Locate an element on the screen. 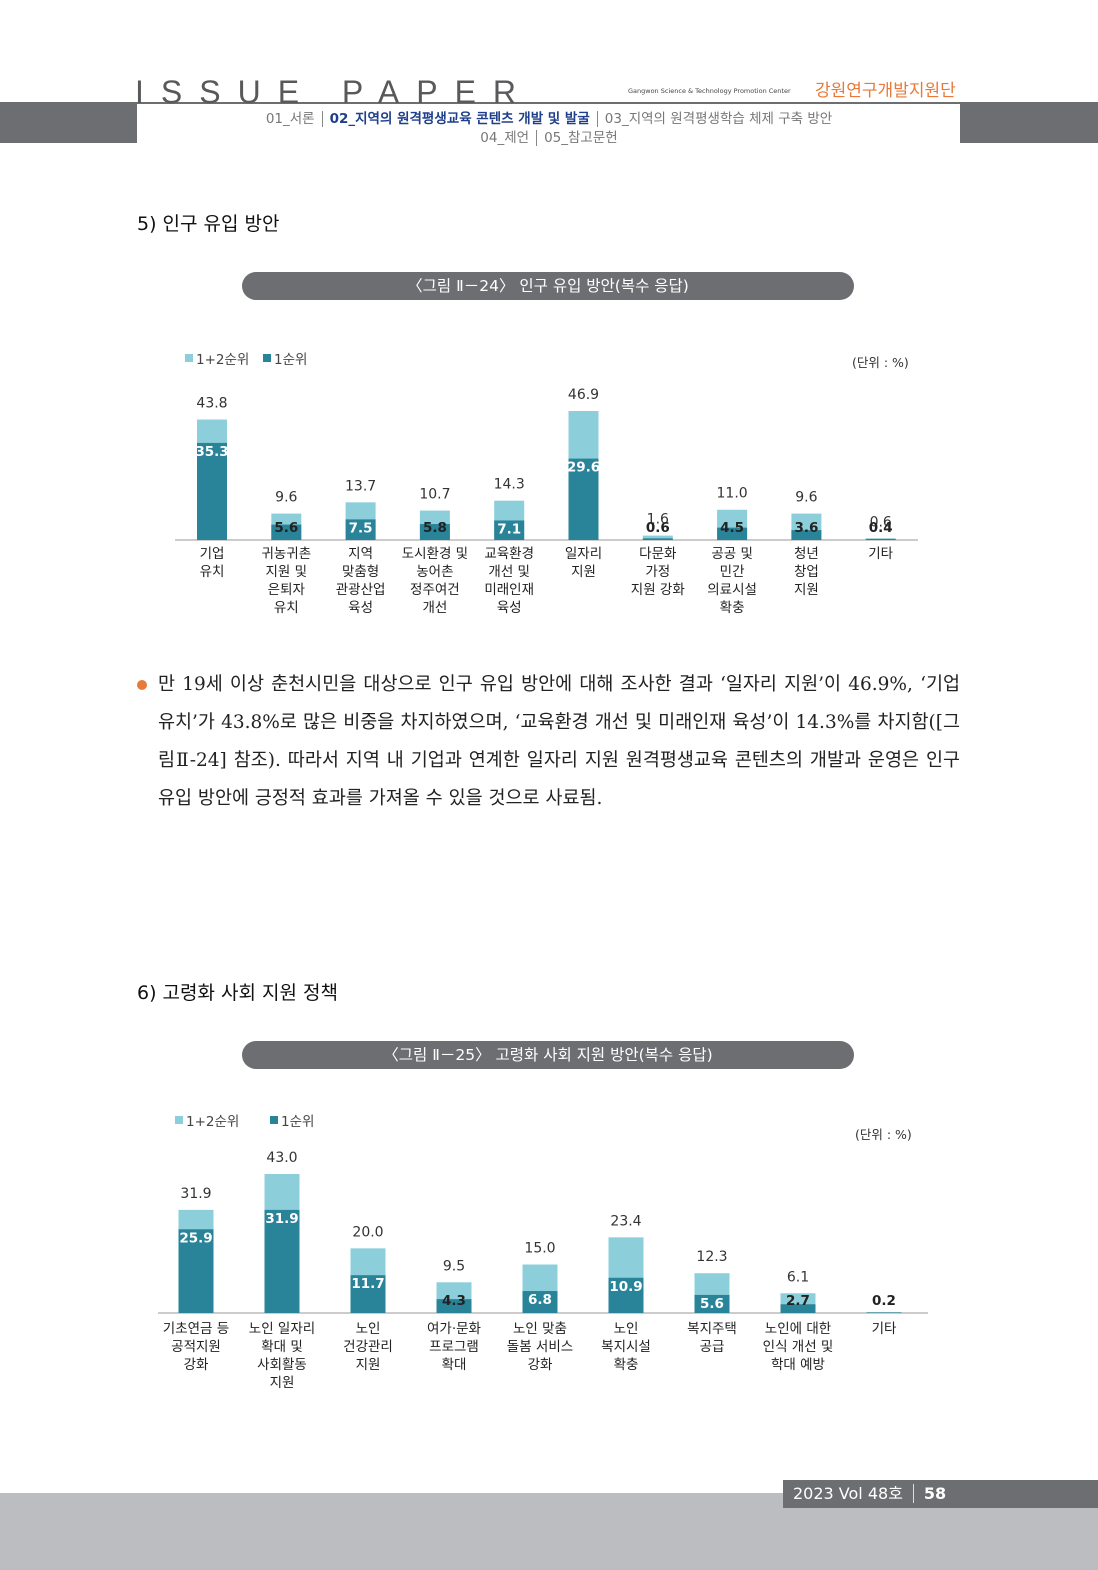  footer: 2023 Vol 48호 58 is located at coordinates (940, 1494).